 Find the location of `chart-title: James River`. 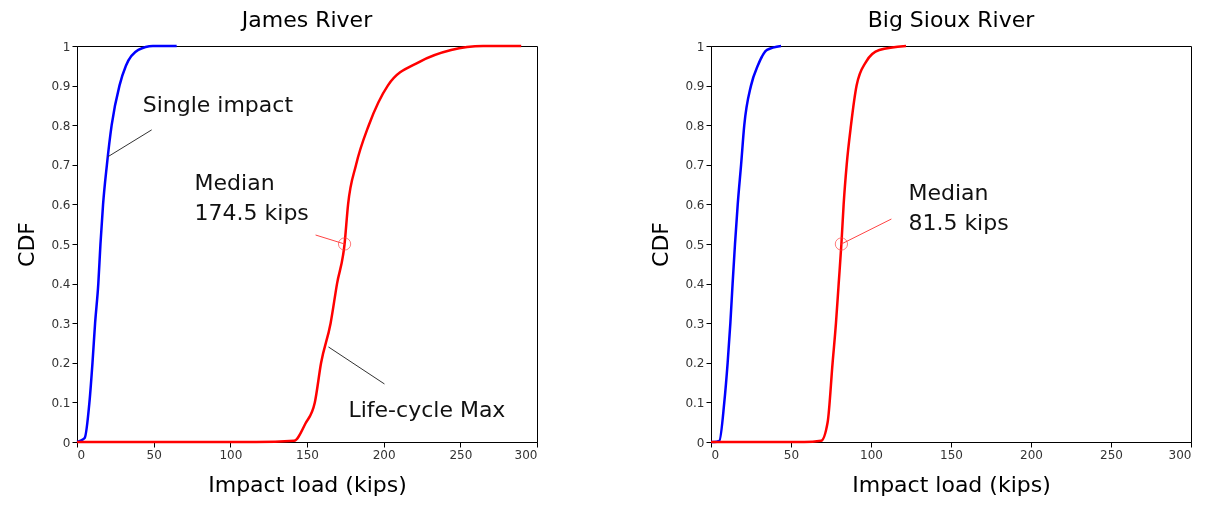

chart-title: James River is located at coordinates (306, 19).